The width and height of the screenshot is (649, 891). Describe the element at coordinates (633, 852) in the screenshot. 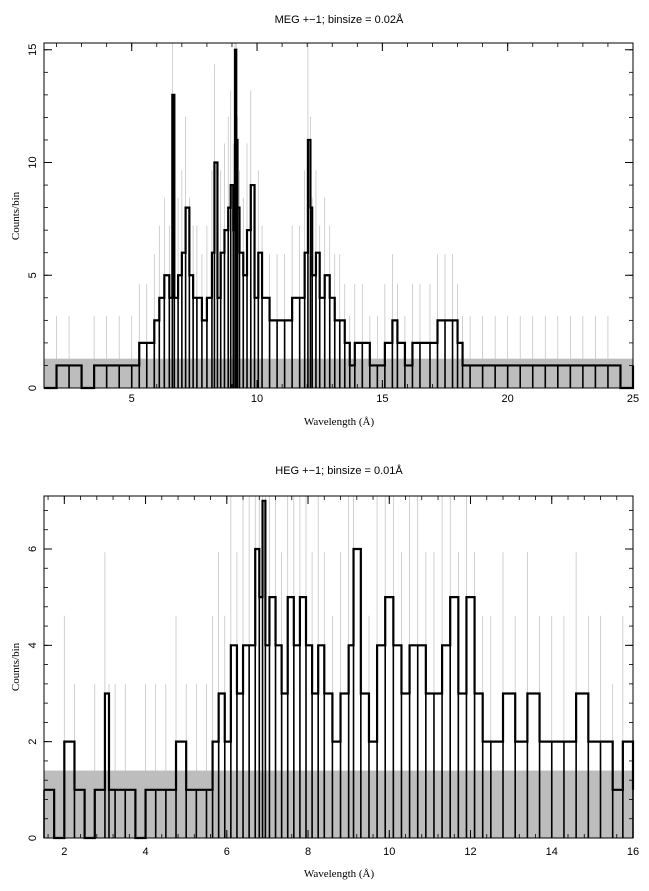

I see `x-tick-label: 16` at that location.